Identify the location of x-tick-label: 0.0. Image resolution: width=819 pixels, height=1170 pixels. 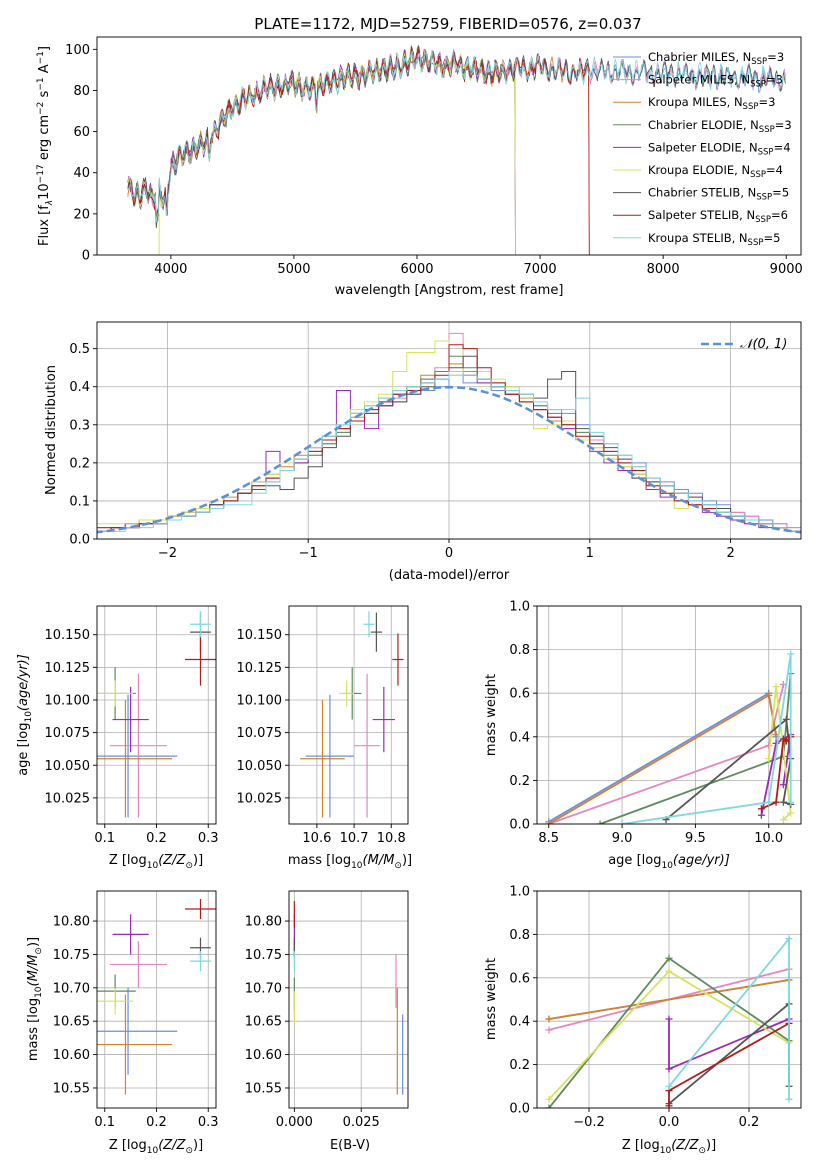
(669, 1122).